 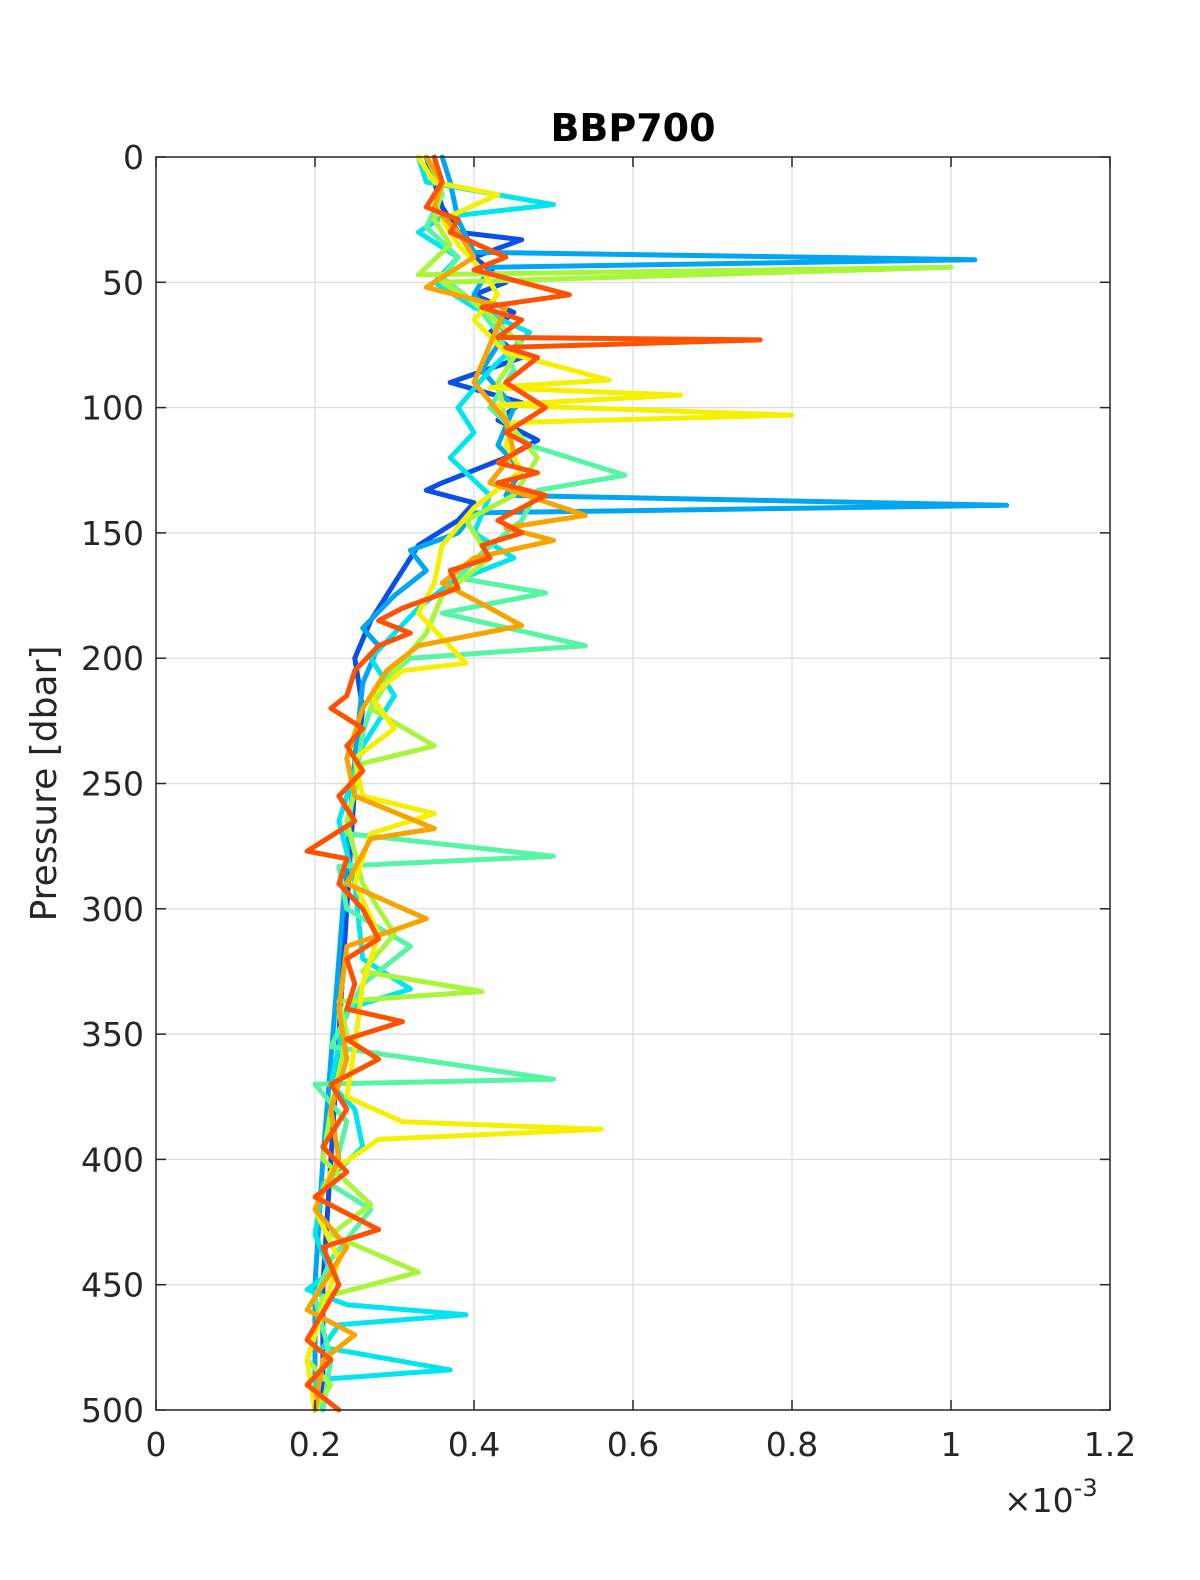 What do you see at coordinates (315, 1444) in the screenshot?
I see `x-tick-label: 0.2` at bounding box center [315, 1444].